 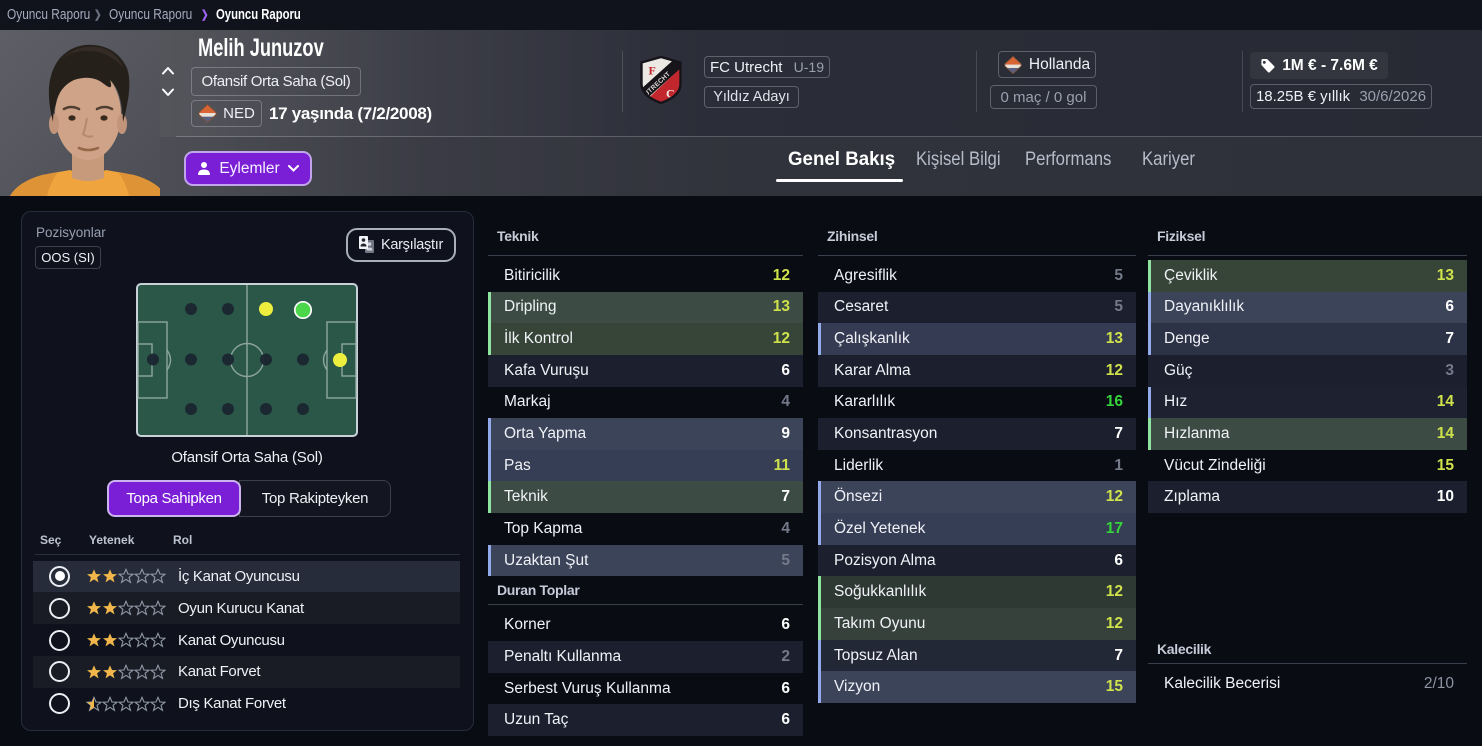 What do you see at coordinates (652, 71) in the screenshot?
I see `svg-text: F` at bounding box center [652, 71].